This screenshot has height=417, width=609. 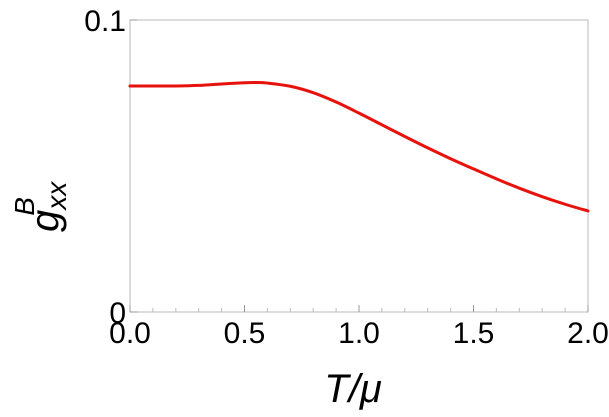 I want to click on x-tick-label: 2.0, so click(x=588, y=333).